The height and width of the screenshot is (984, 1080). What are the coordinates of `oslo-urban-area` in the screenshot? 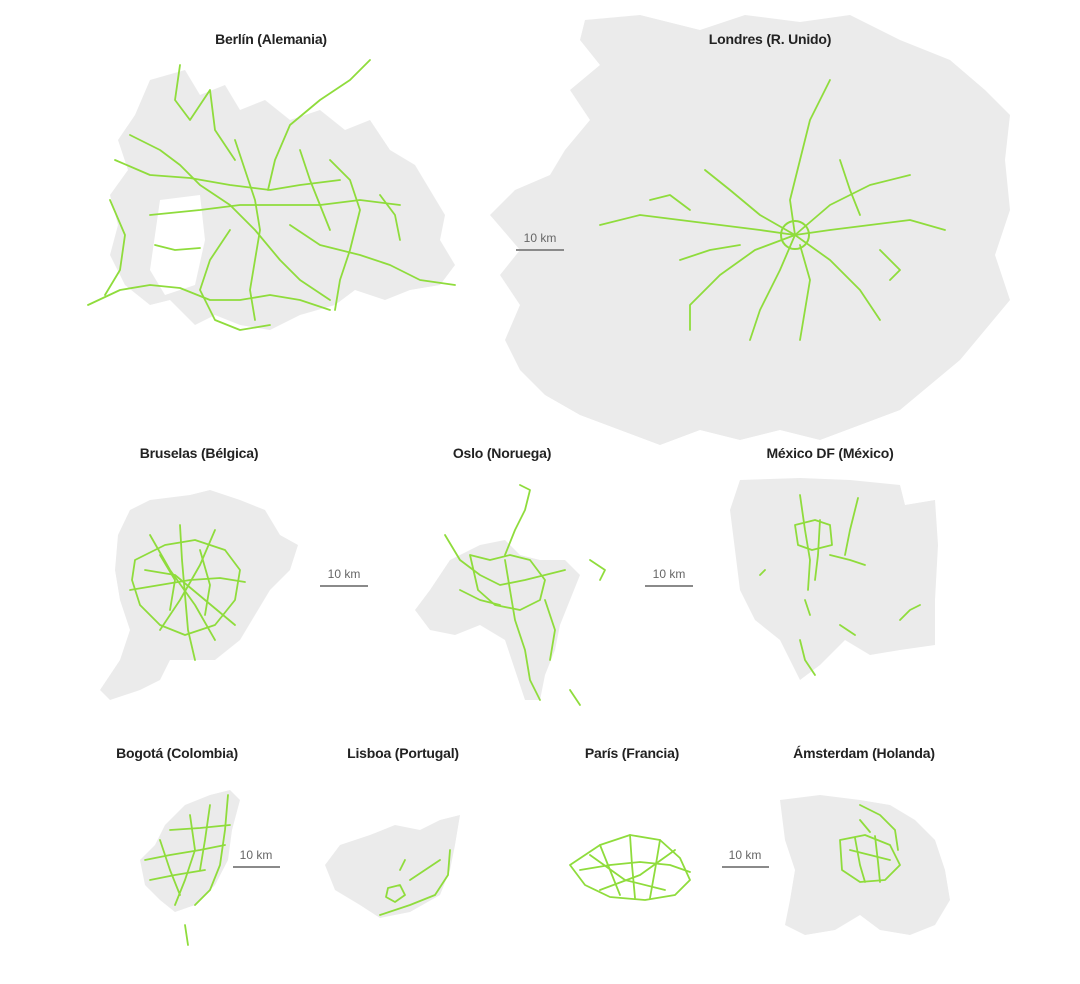 It's located at (497, 620).